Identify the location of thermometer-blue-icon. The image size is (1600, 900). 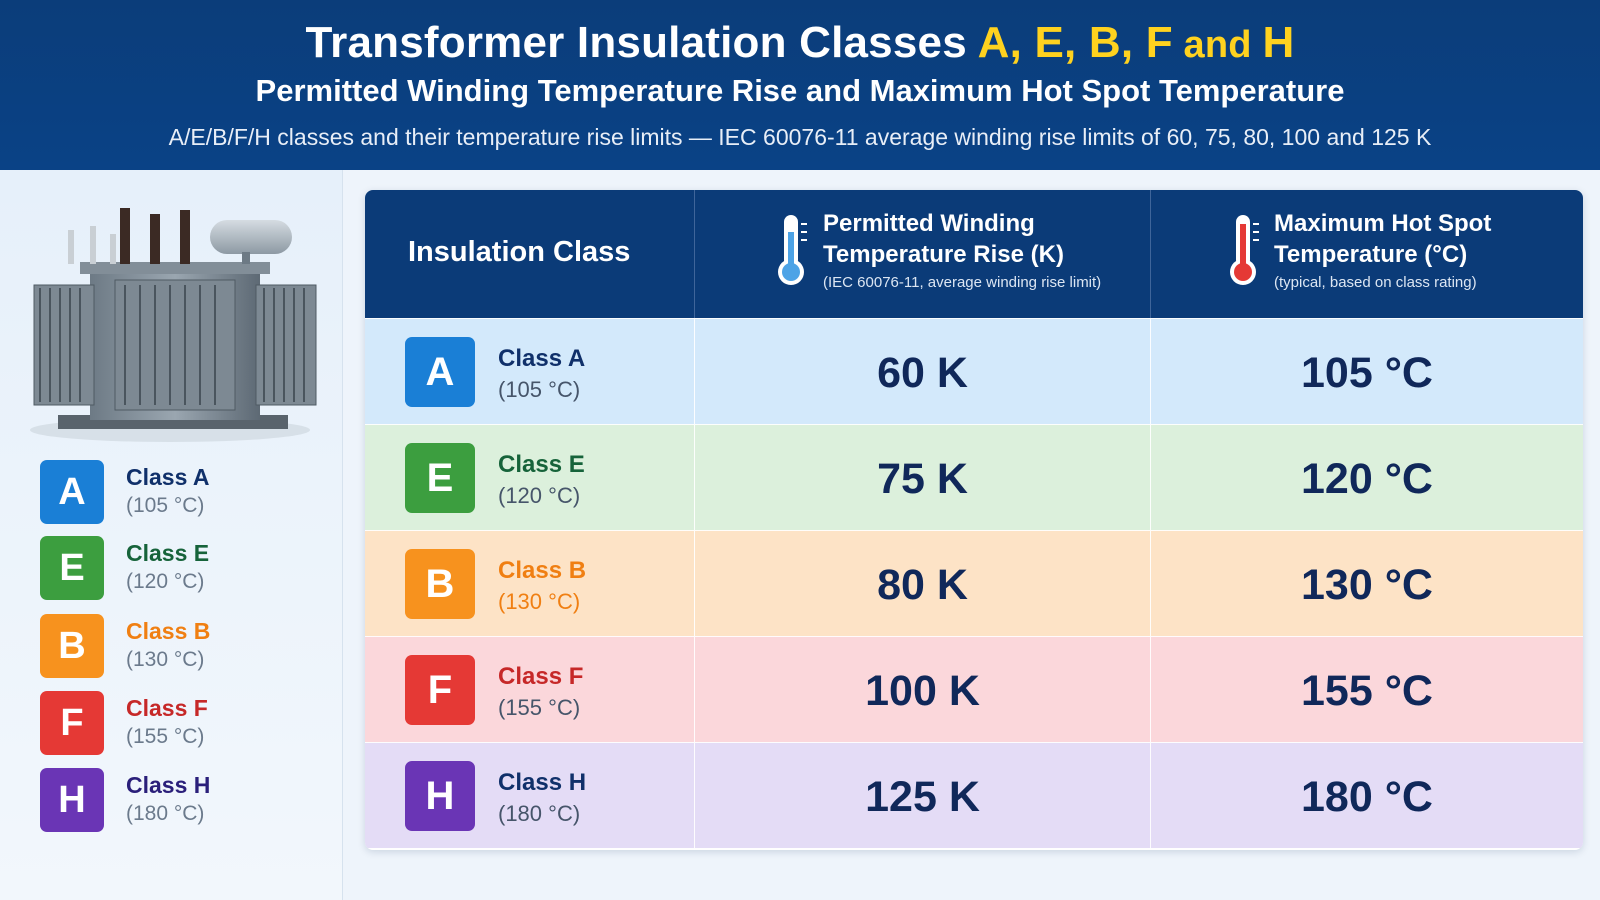
(792, 250).